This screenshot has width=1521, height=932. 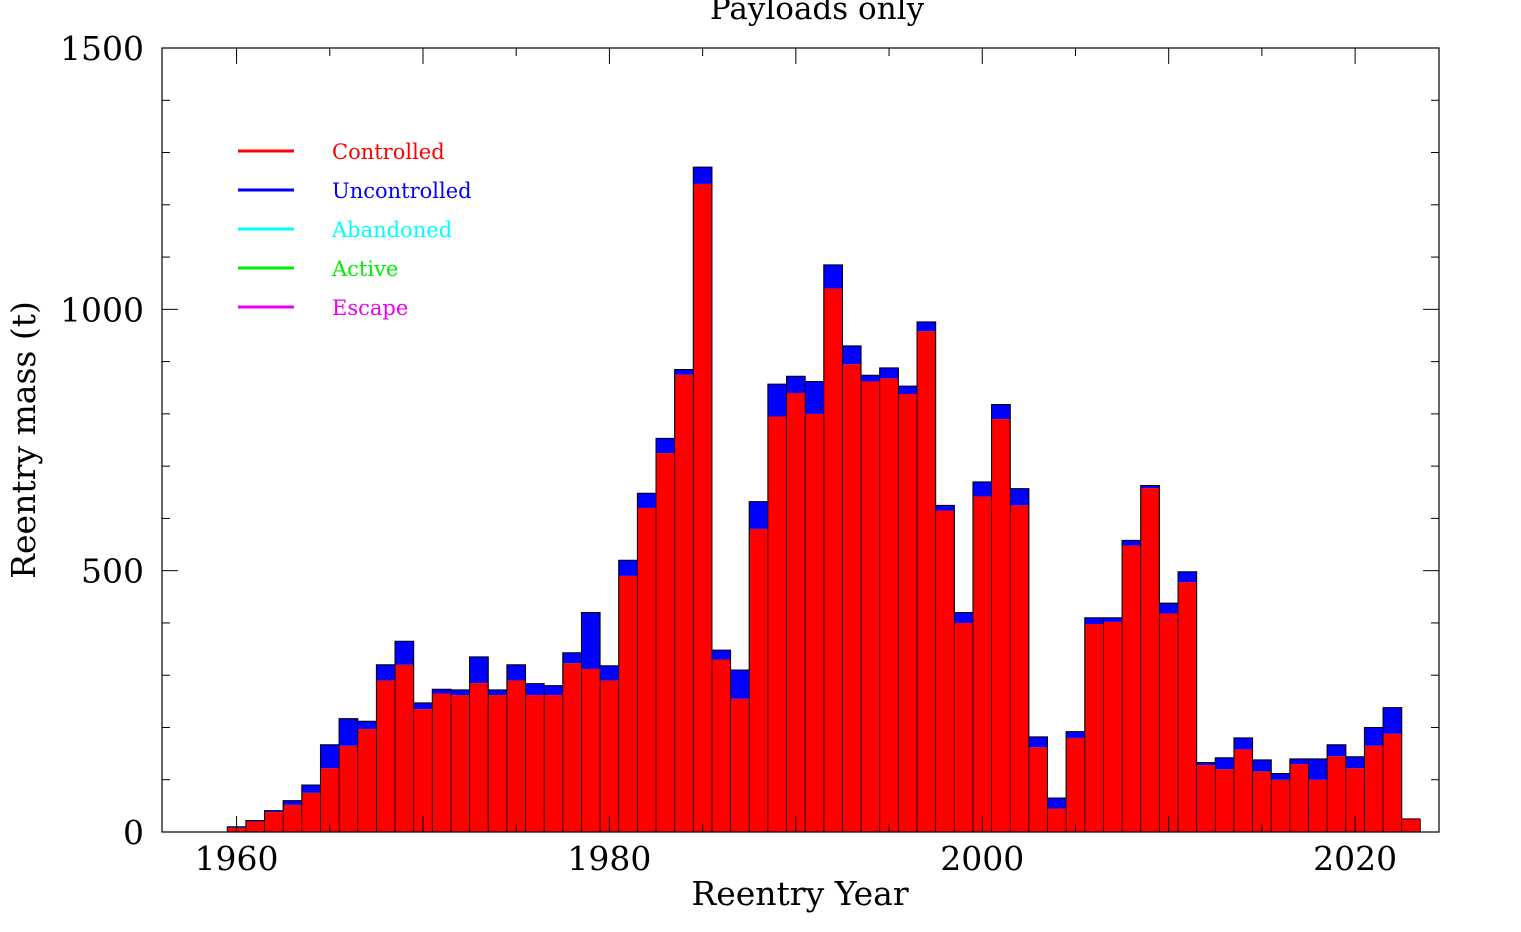 I want to click on bar-uncontrolled-2016, so click(x=1280, y=776).